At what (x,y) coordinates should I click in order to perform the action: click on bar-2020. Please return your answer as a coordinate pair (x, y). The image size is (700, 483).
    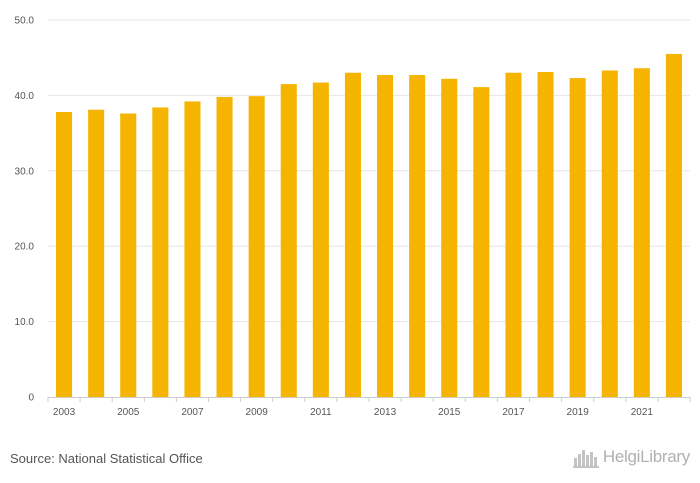
    Looking at the image, I should click on (609, 233).